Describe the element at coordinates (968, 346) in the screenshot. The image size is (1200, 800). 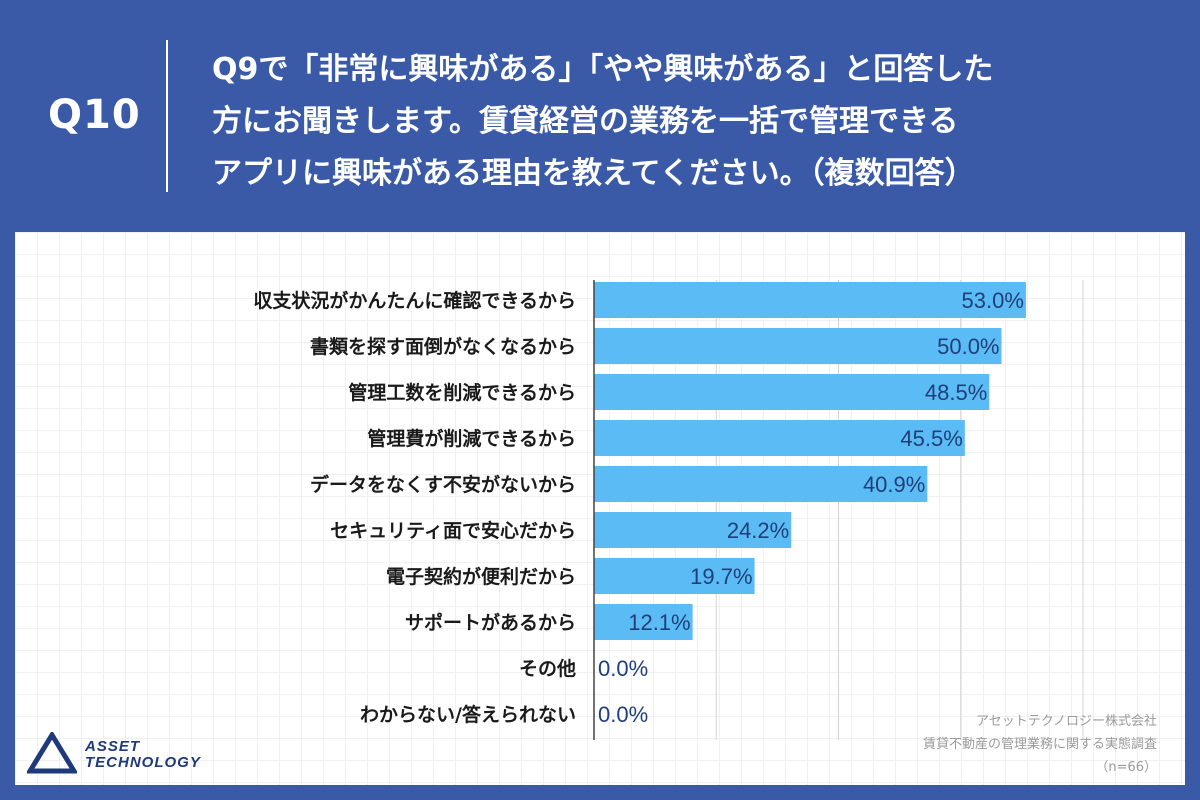
I see `value-label: 50.0%` at that location.